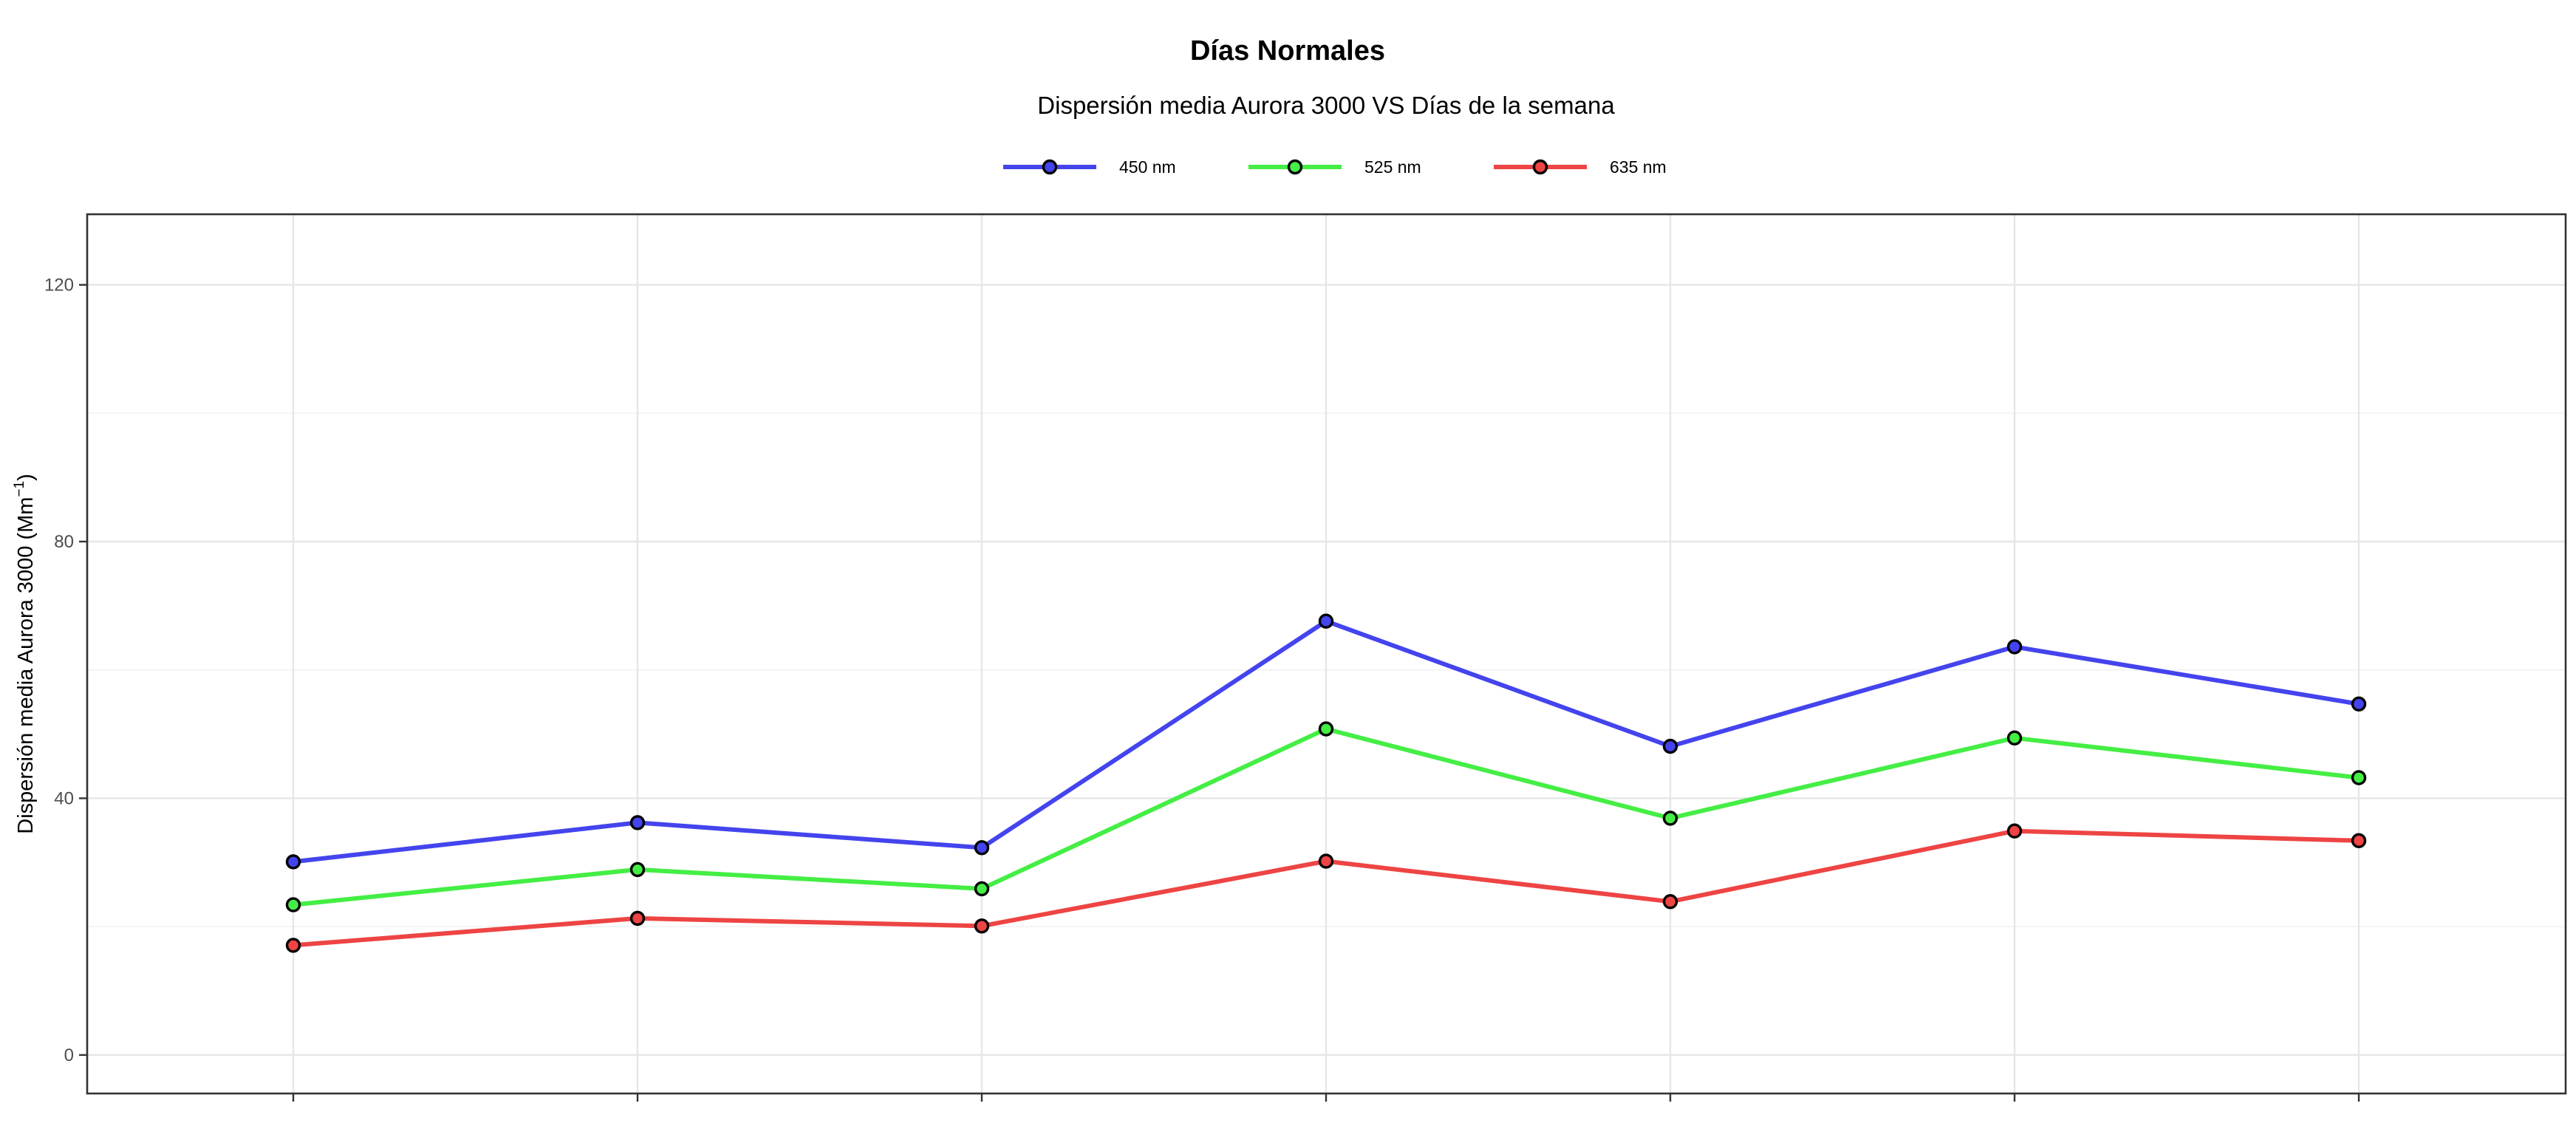  I want to click on legend: 450 nm 525 nm 635 nm, so click(1335, 167).